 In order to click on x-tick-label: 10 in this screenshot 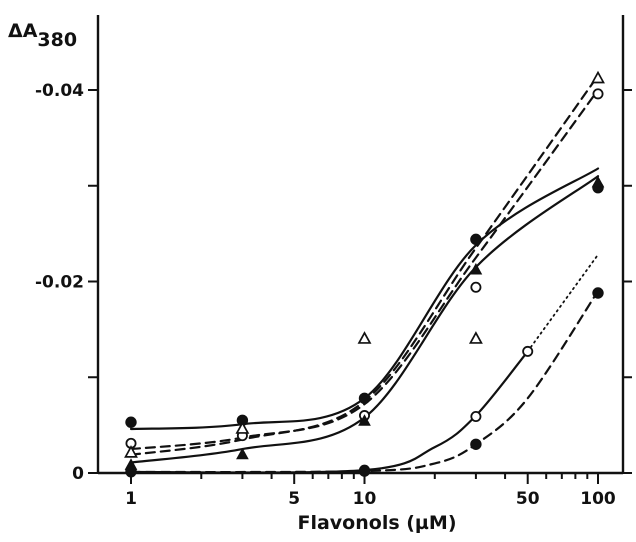, I will do `click(365, 499)`.